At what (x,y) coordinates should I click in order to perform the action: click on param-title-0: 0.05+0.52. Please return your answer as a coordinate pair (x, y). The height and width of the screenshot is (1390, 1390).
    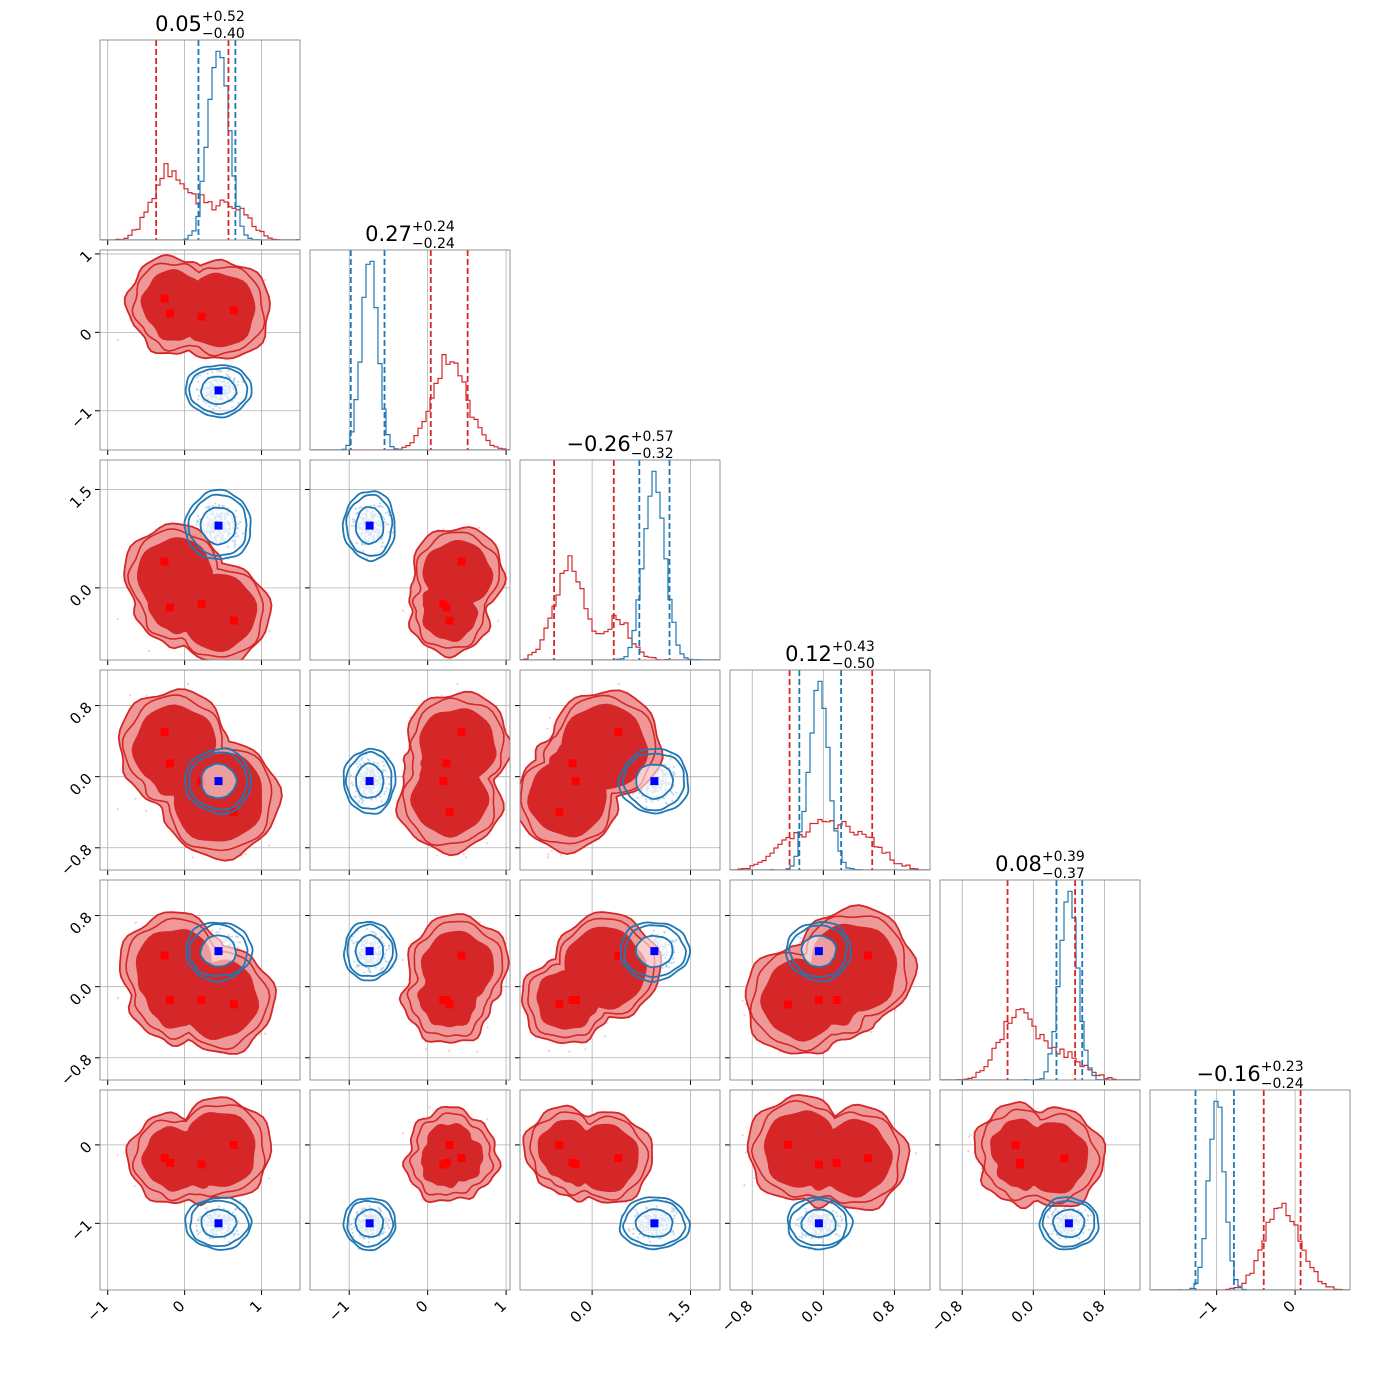
    Looking at the image, I should click on (200, 22).